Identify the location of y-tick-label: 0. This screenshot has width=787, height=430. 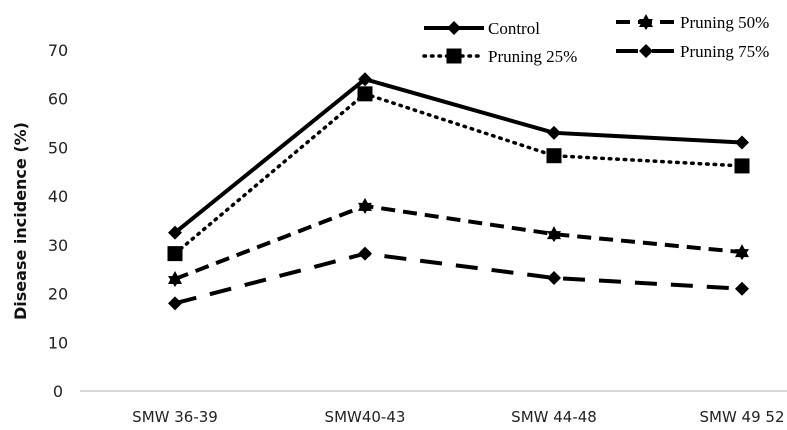
(58, 391).